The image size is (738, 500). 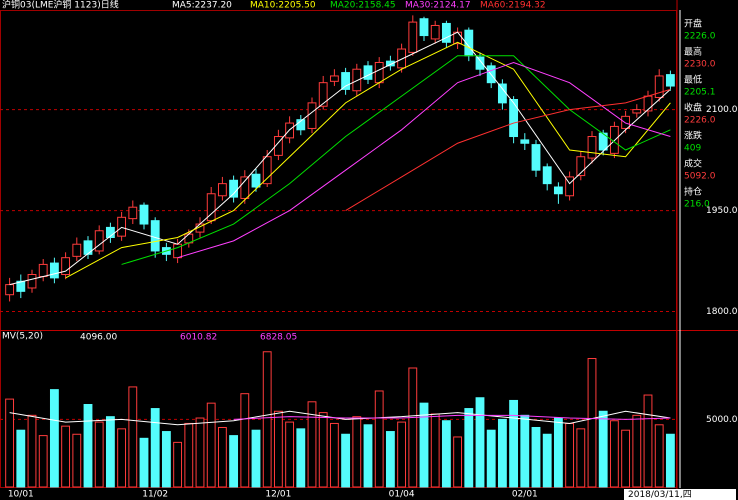 I want to click on info-value: 216.0, so click(x=697, y=205).